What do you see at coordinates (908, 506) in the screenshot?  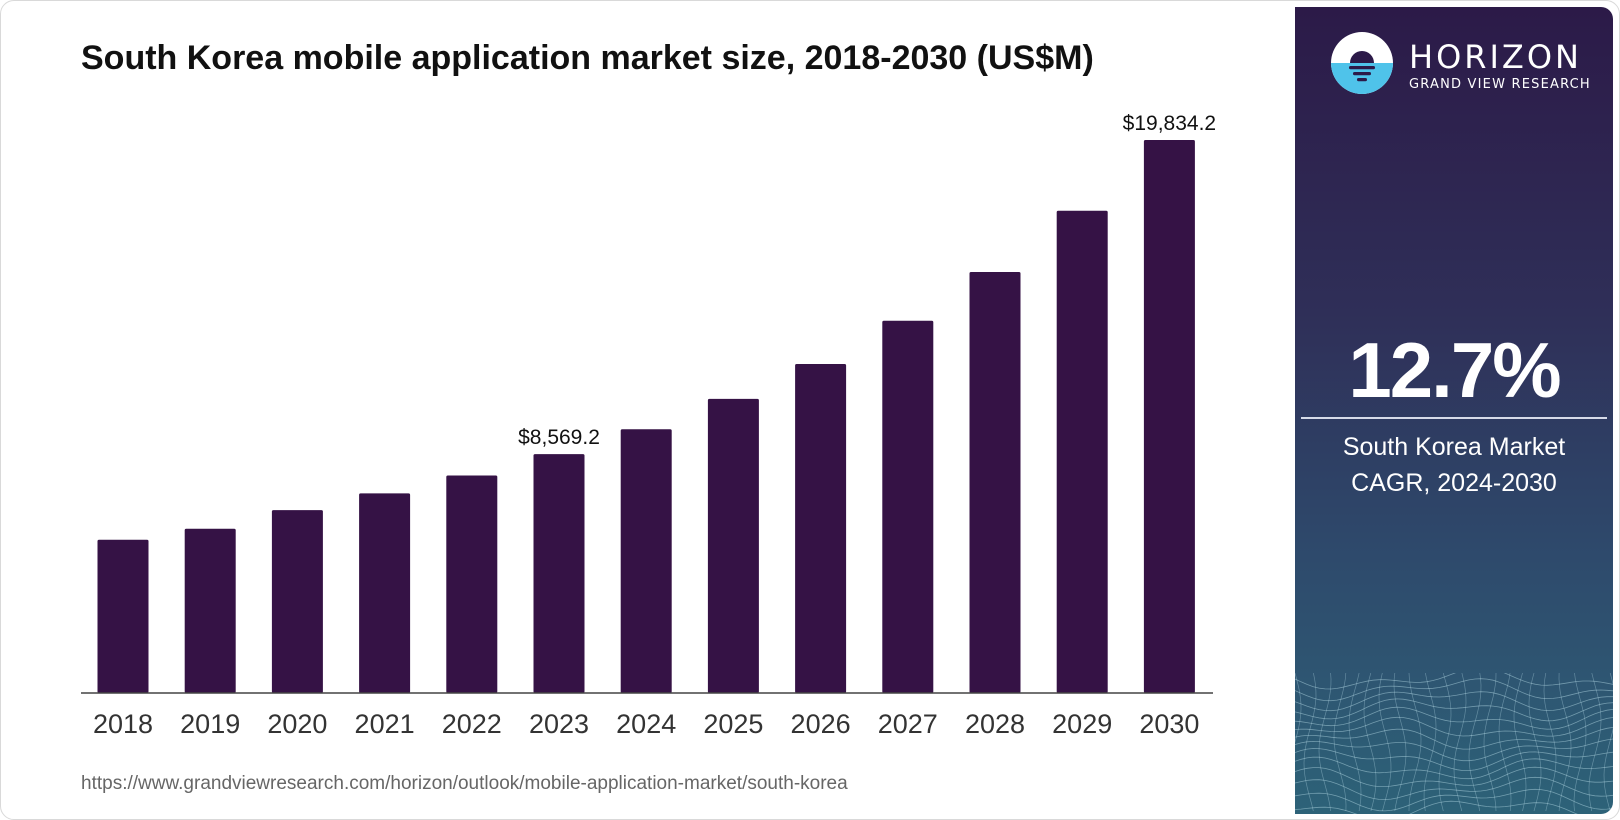 I see `bar-2027` at bounding box center [908, 506].